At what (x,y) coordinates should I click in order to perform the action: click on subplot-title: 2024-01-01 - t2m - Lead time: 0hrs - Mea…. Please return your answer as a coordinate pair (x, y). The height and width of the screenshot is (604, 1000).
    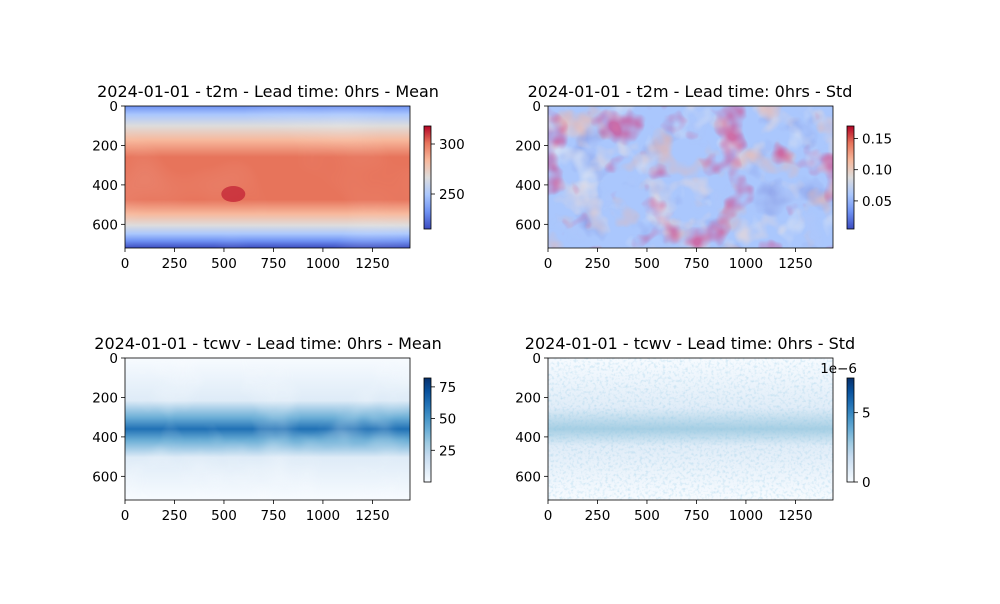
    Looking at the image, I should click on (268, 91).